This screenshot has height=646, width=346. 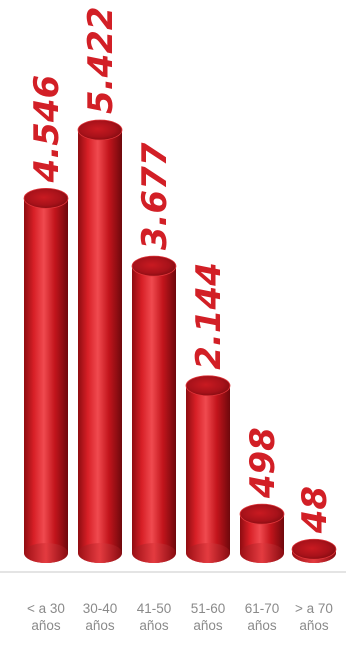 What do you see at coordinates (314, 617) in the screenshot?
I see `tick-label: > a 70 años` at bounding box center [314, 617].